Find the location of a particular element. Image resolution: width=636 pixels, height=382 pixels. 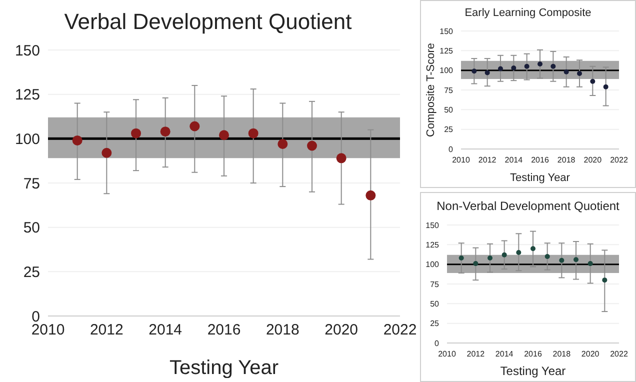

chart-title: Non-Verbal Development Quotient is located at coordinates (528, 206).